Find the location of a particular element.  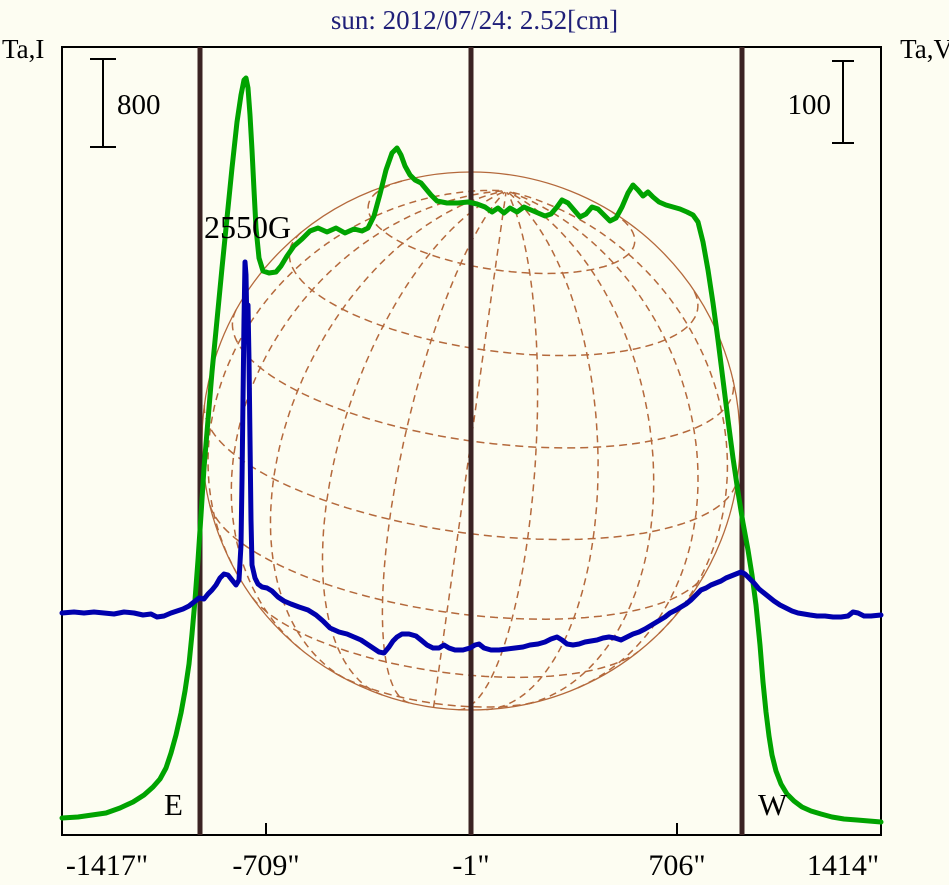

east-limb-label: E is located at coordinates (173, 804).